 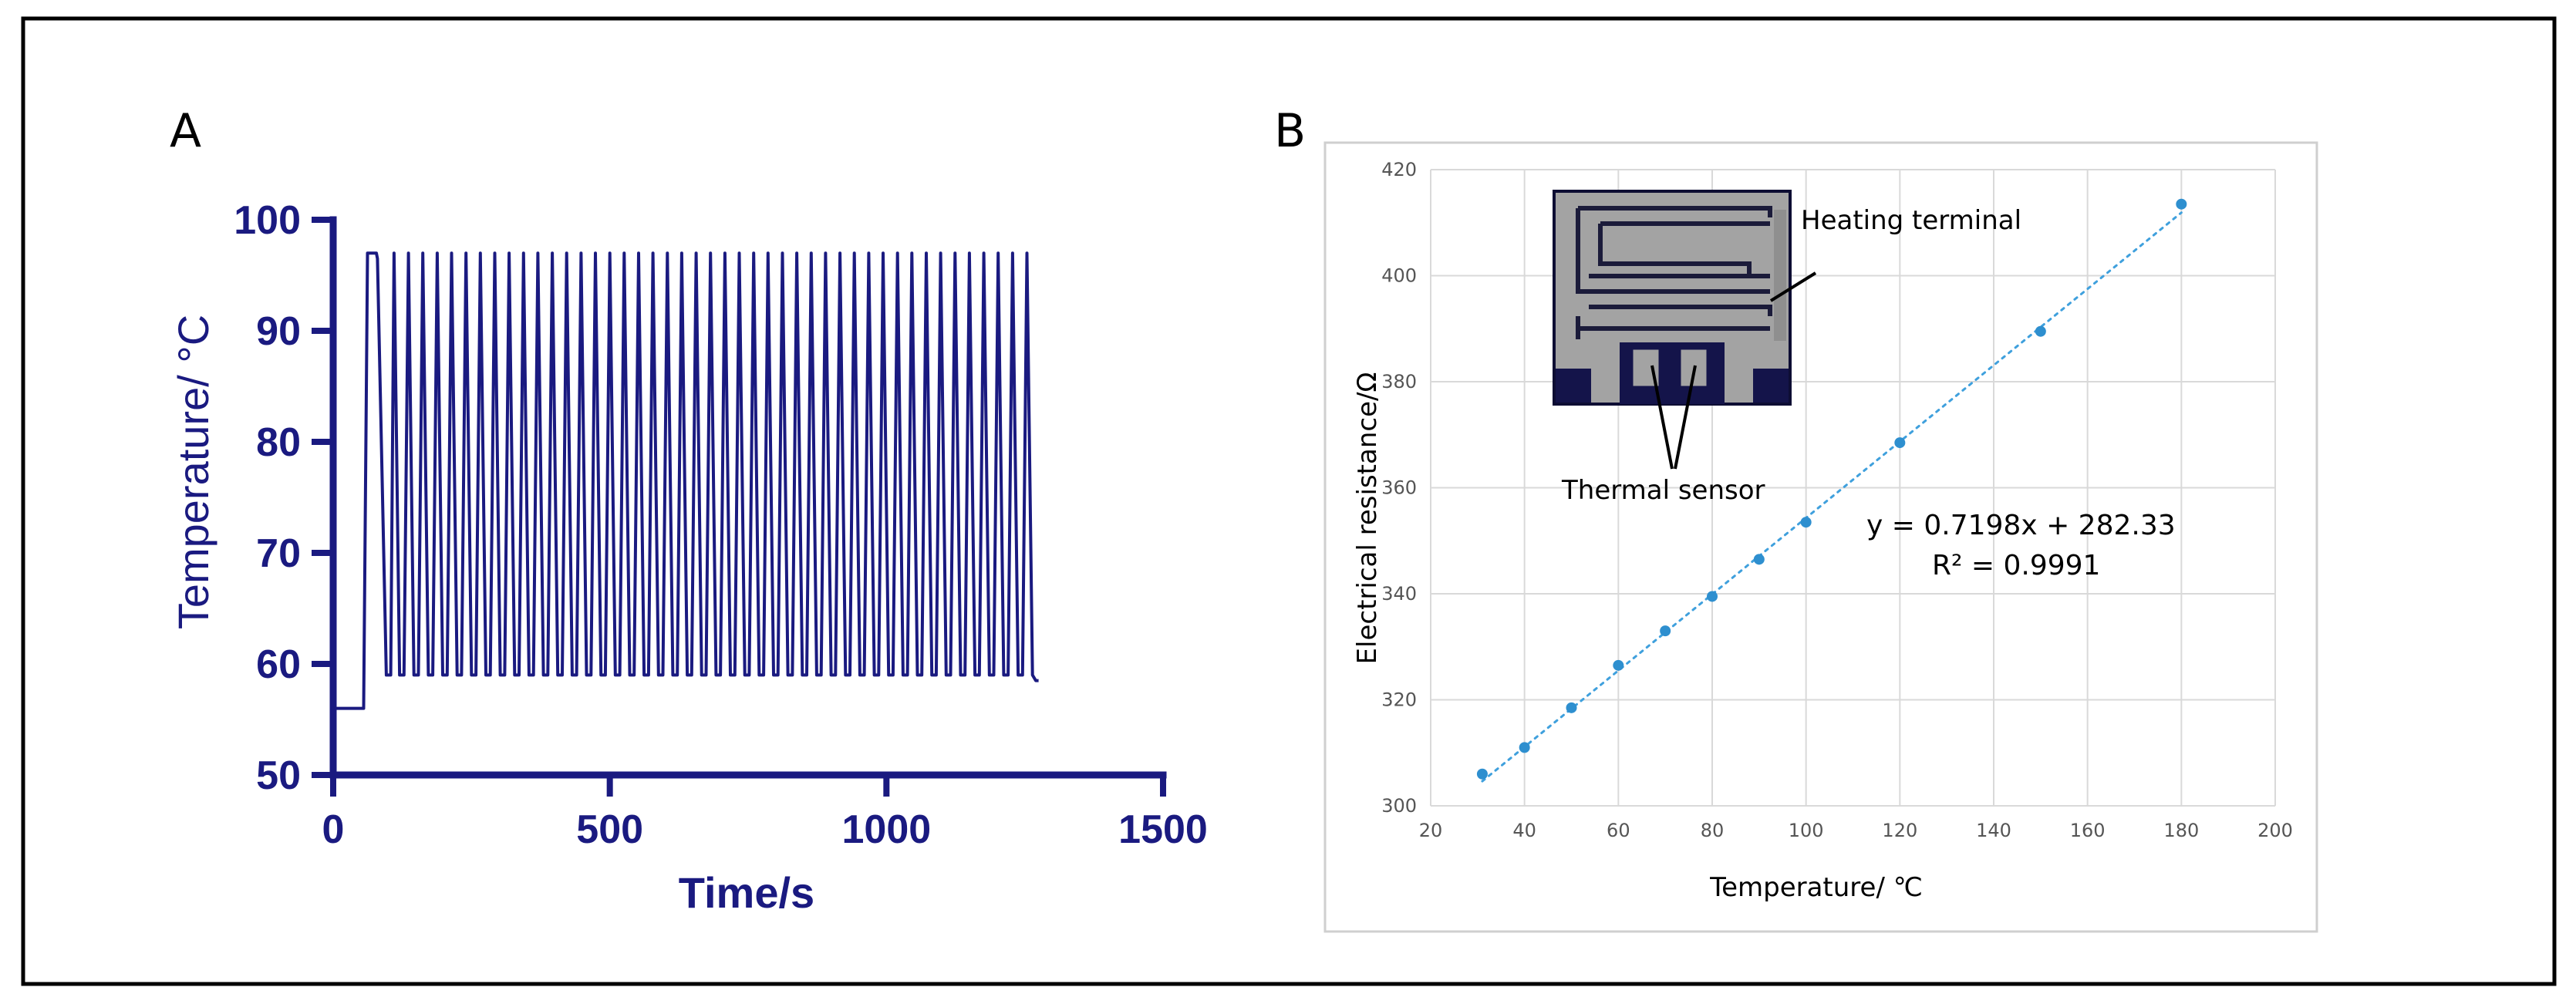 I want to click on panel-a-y-tick-label: 50, so click(x=278, y=775).